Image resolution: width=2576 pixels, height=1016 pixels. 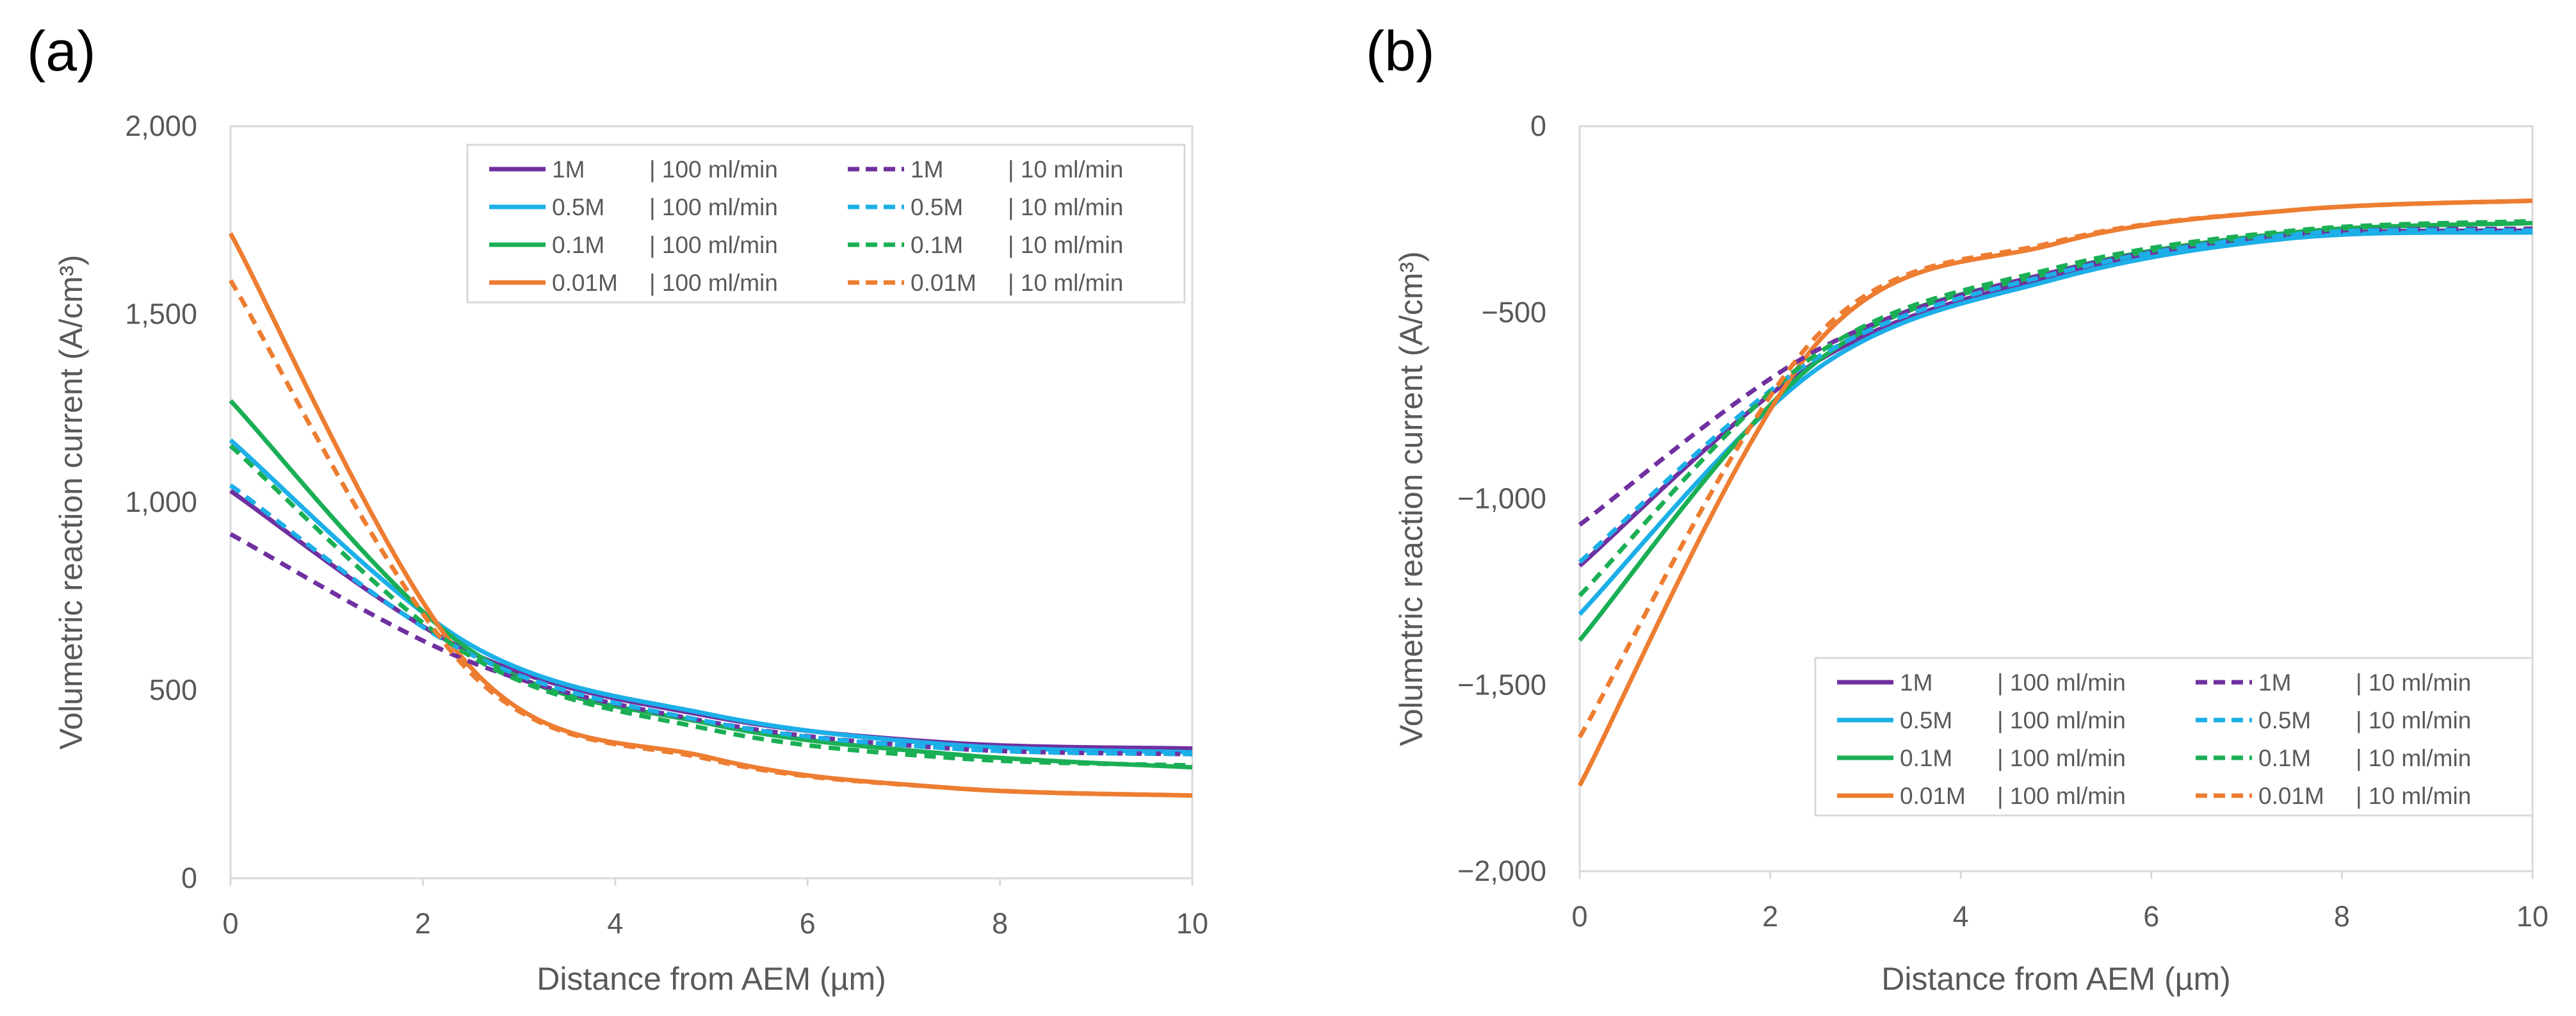 I want to click on panel-label: (b), so click(x=1400, y=51).